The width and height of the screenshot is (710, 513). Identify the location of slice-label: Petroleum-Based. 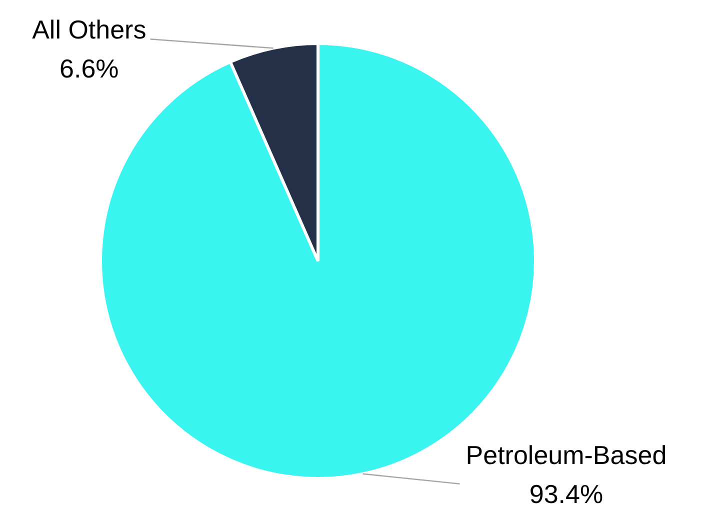
(566, 455).